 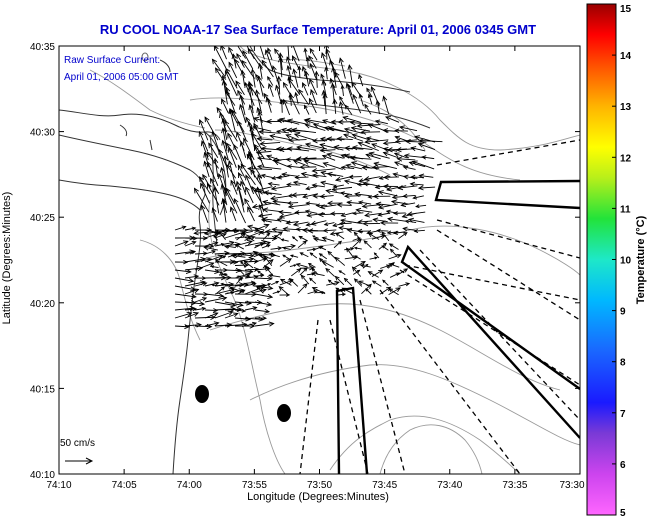 What do you see at coordinates (42, 389) in the screenshot?
I see `y-tick-label: 40:15` at bounding box center [42, 389].